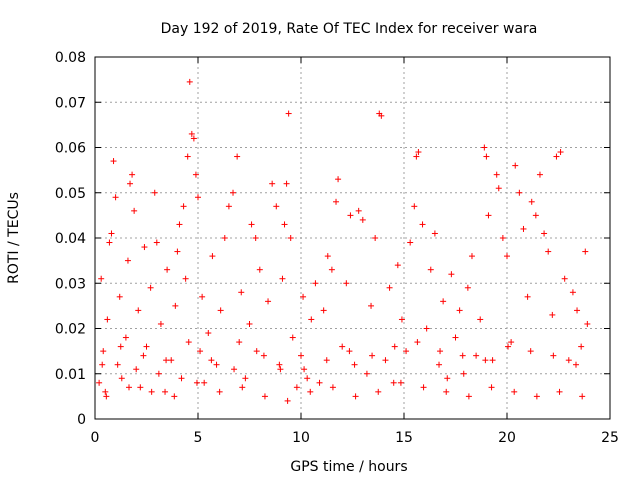 This screenshot has height=480, width=640. What do you see at coordinates (70, 284) in the screenshot?
I see `y-tick-label: 0.03` at bounding box center [70, 284].